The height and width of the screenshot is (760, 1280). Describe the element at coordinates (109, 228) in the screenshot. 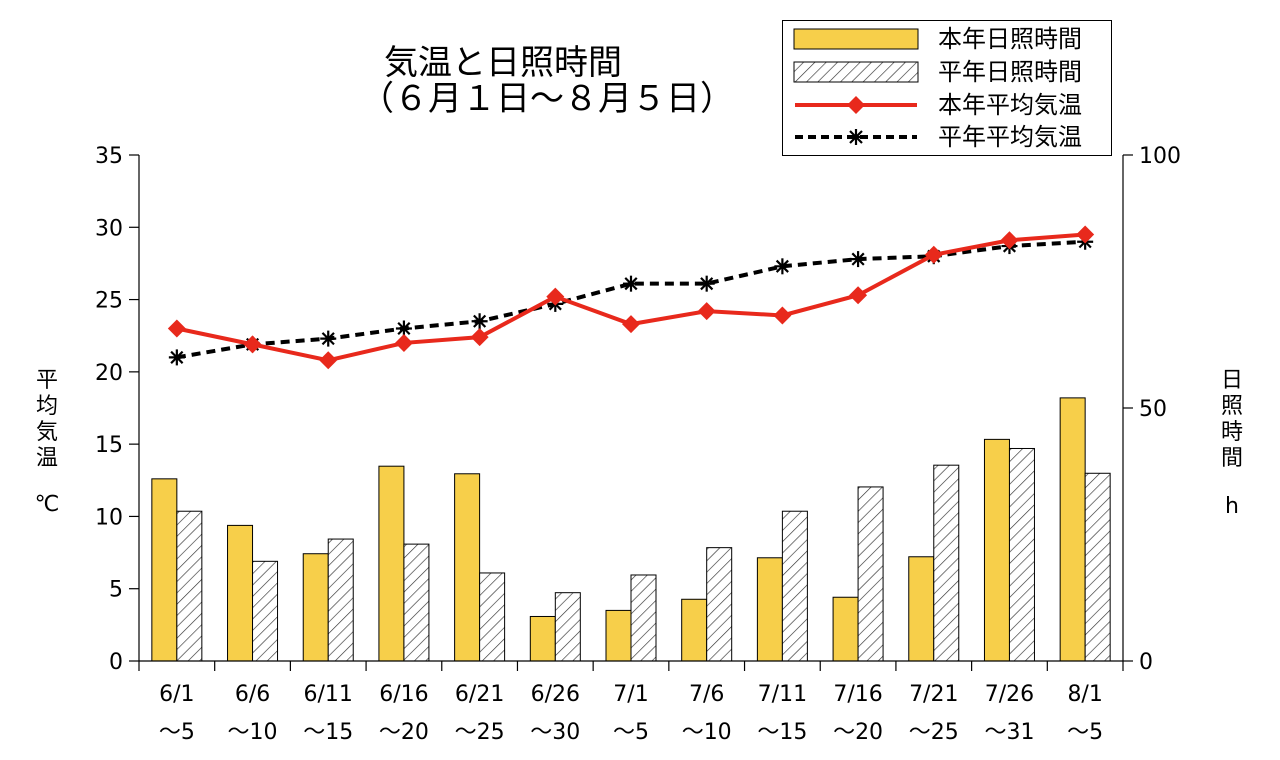

I see `left-tick-label: 30` at that location.